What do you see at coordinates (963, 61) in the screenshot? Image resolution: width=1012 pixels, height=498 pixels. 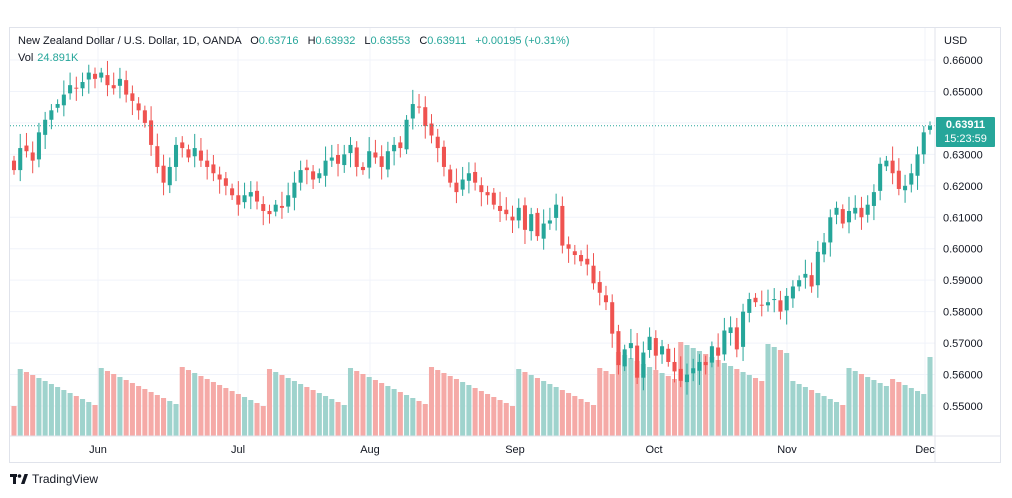 I see `y-tick-label: 0.66000` at bounding box center [963, 61].